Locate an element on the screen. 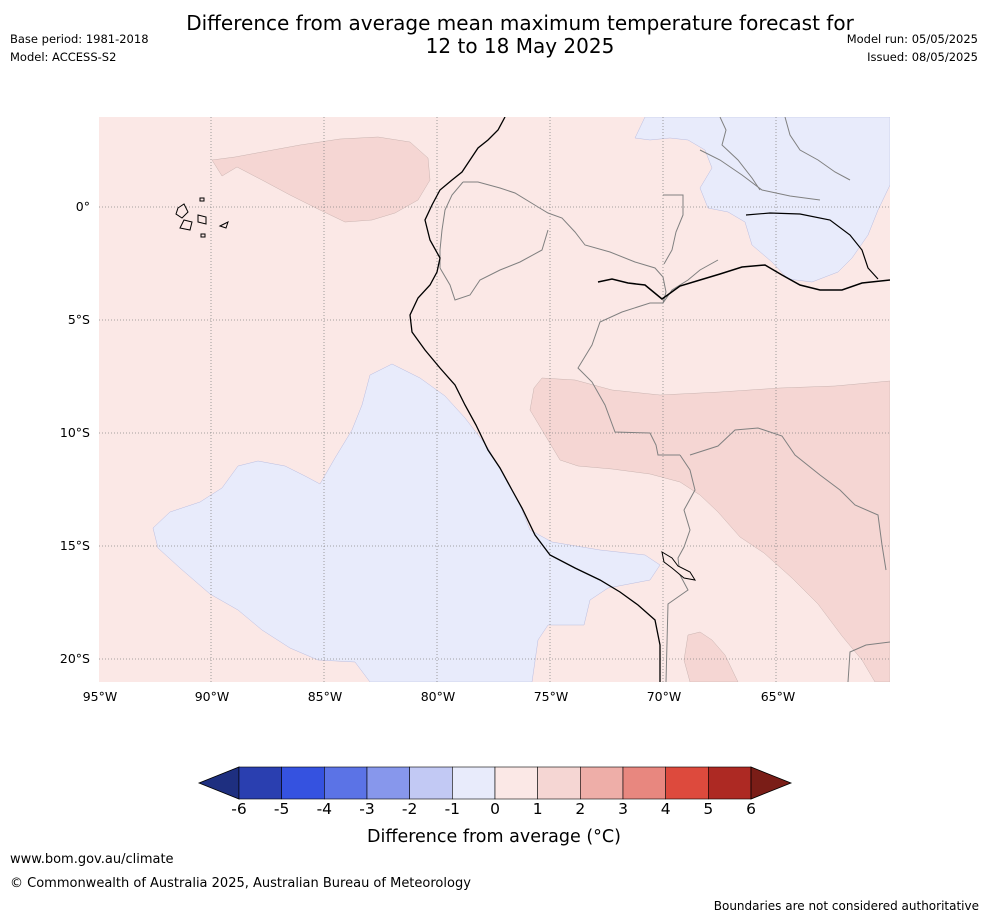 The height and width of the screenshot is (923, 988). base-period: Base period: 1981-2018 is located at coordinates (79, 39).